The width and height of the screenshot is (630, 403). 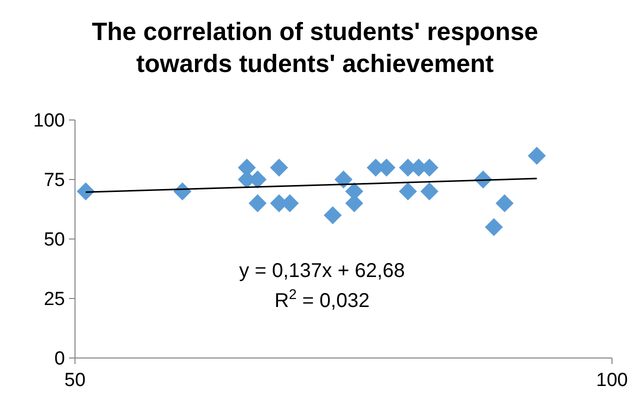 I want to click on y-tick-label: 100, so click(x=49, y=121).